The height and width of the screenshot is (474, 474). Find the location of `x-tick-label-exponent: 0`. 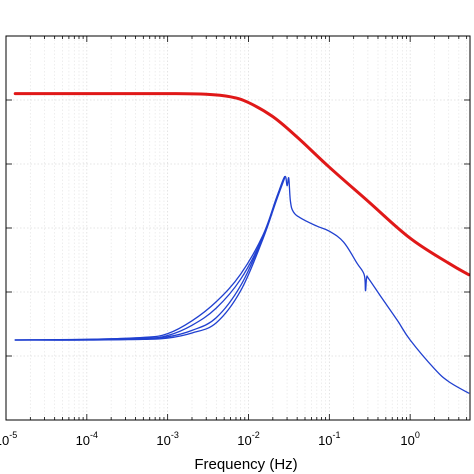

x-tick-label-exponent: 0 is located at coordinates (417, 435).